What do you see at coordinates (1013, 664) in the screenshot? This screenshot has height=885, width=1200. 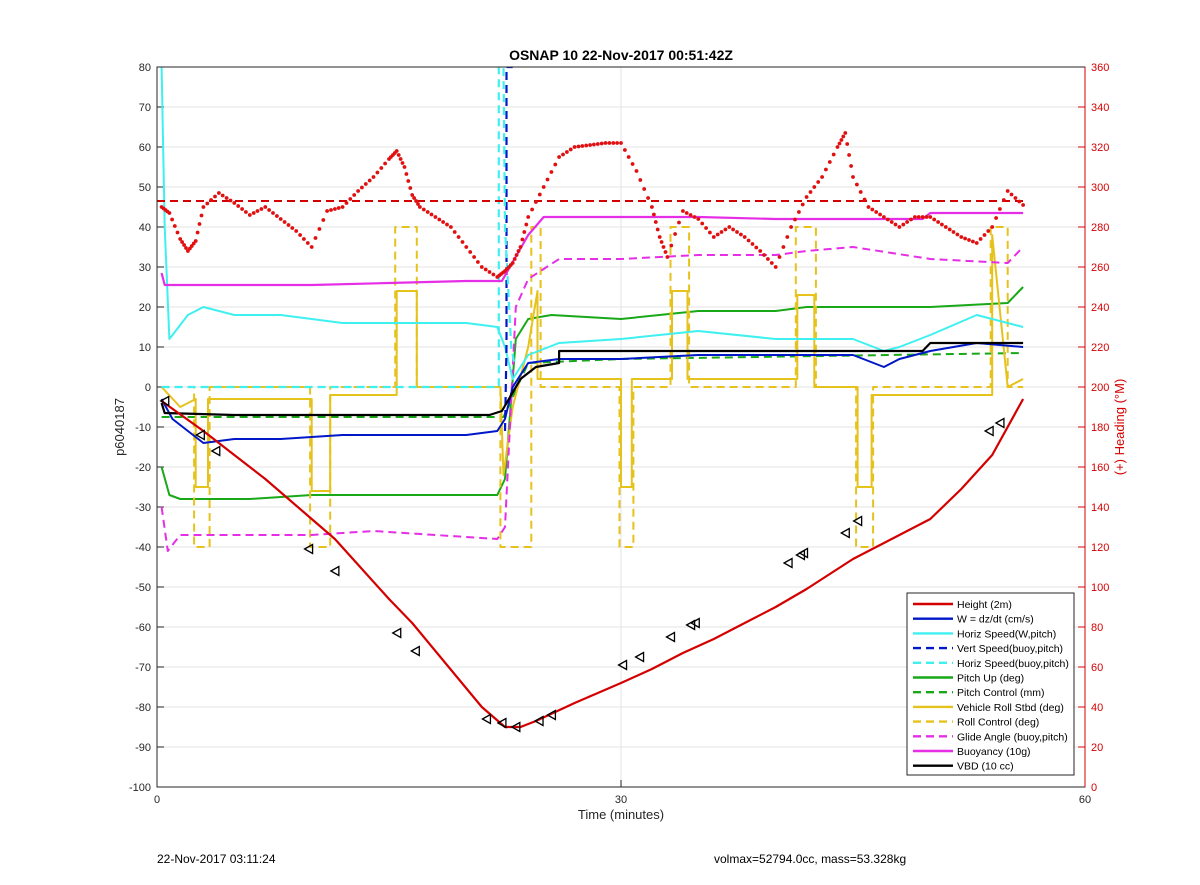 I see `legend-label: Horiz Speed(buoy,pitch)` at bounding box center [1013, 664].